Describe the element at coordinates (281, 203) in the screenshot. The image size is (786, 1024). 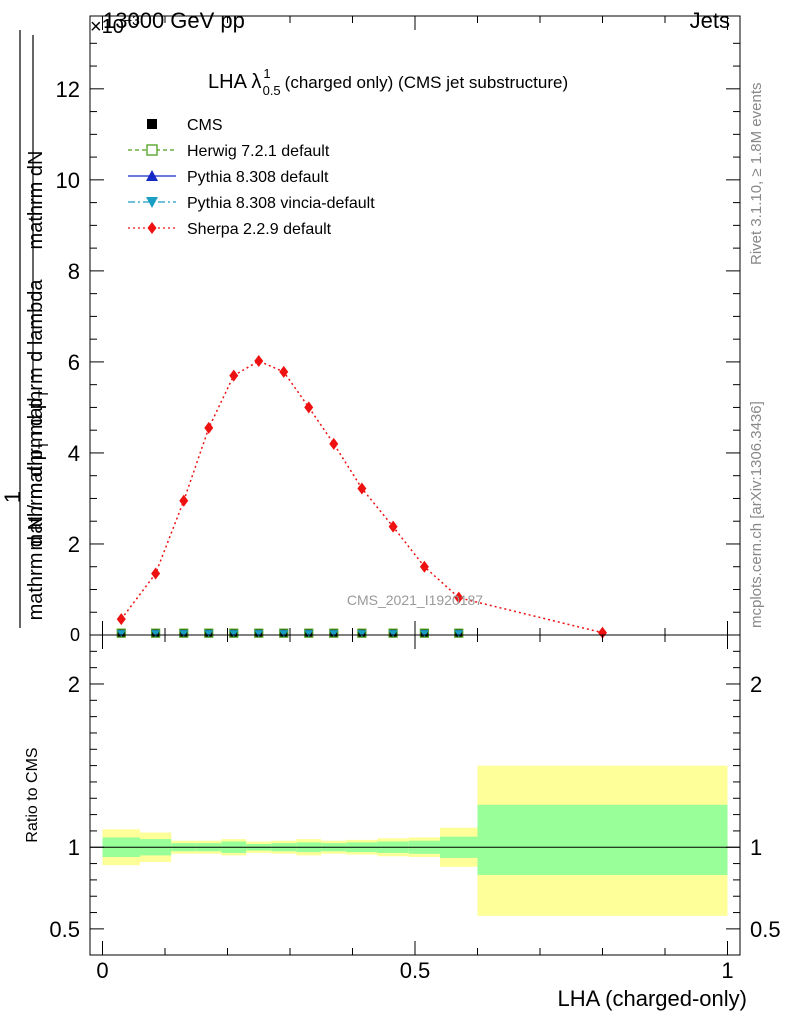
I see `legend-label: Pythia 8.308 vincia-default` at that location.